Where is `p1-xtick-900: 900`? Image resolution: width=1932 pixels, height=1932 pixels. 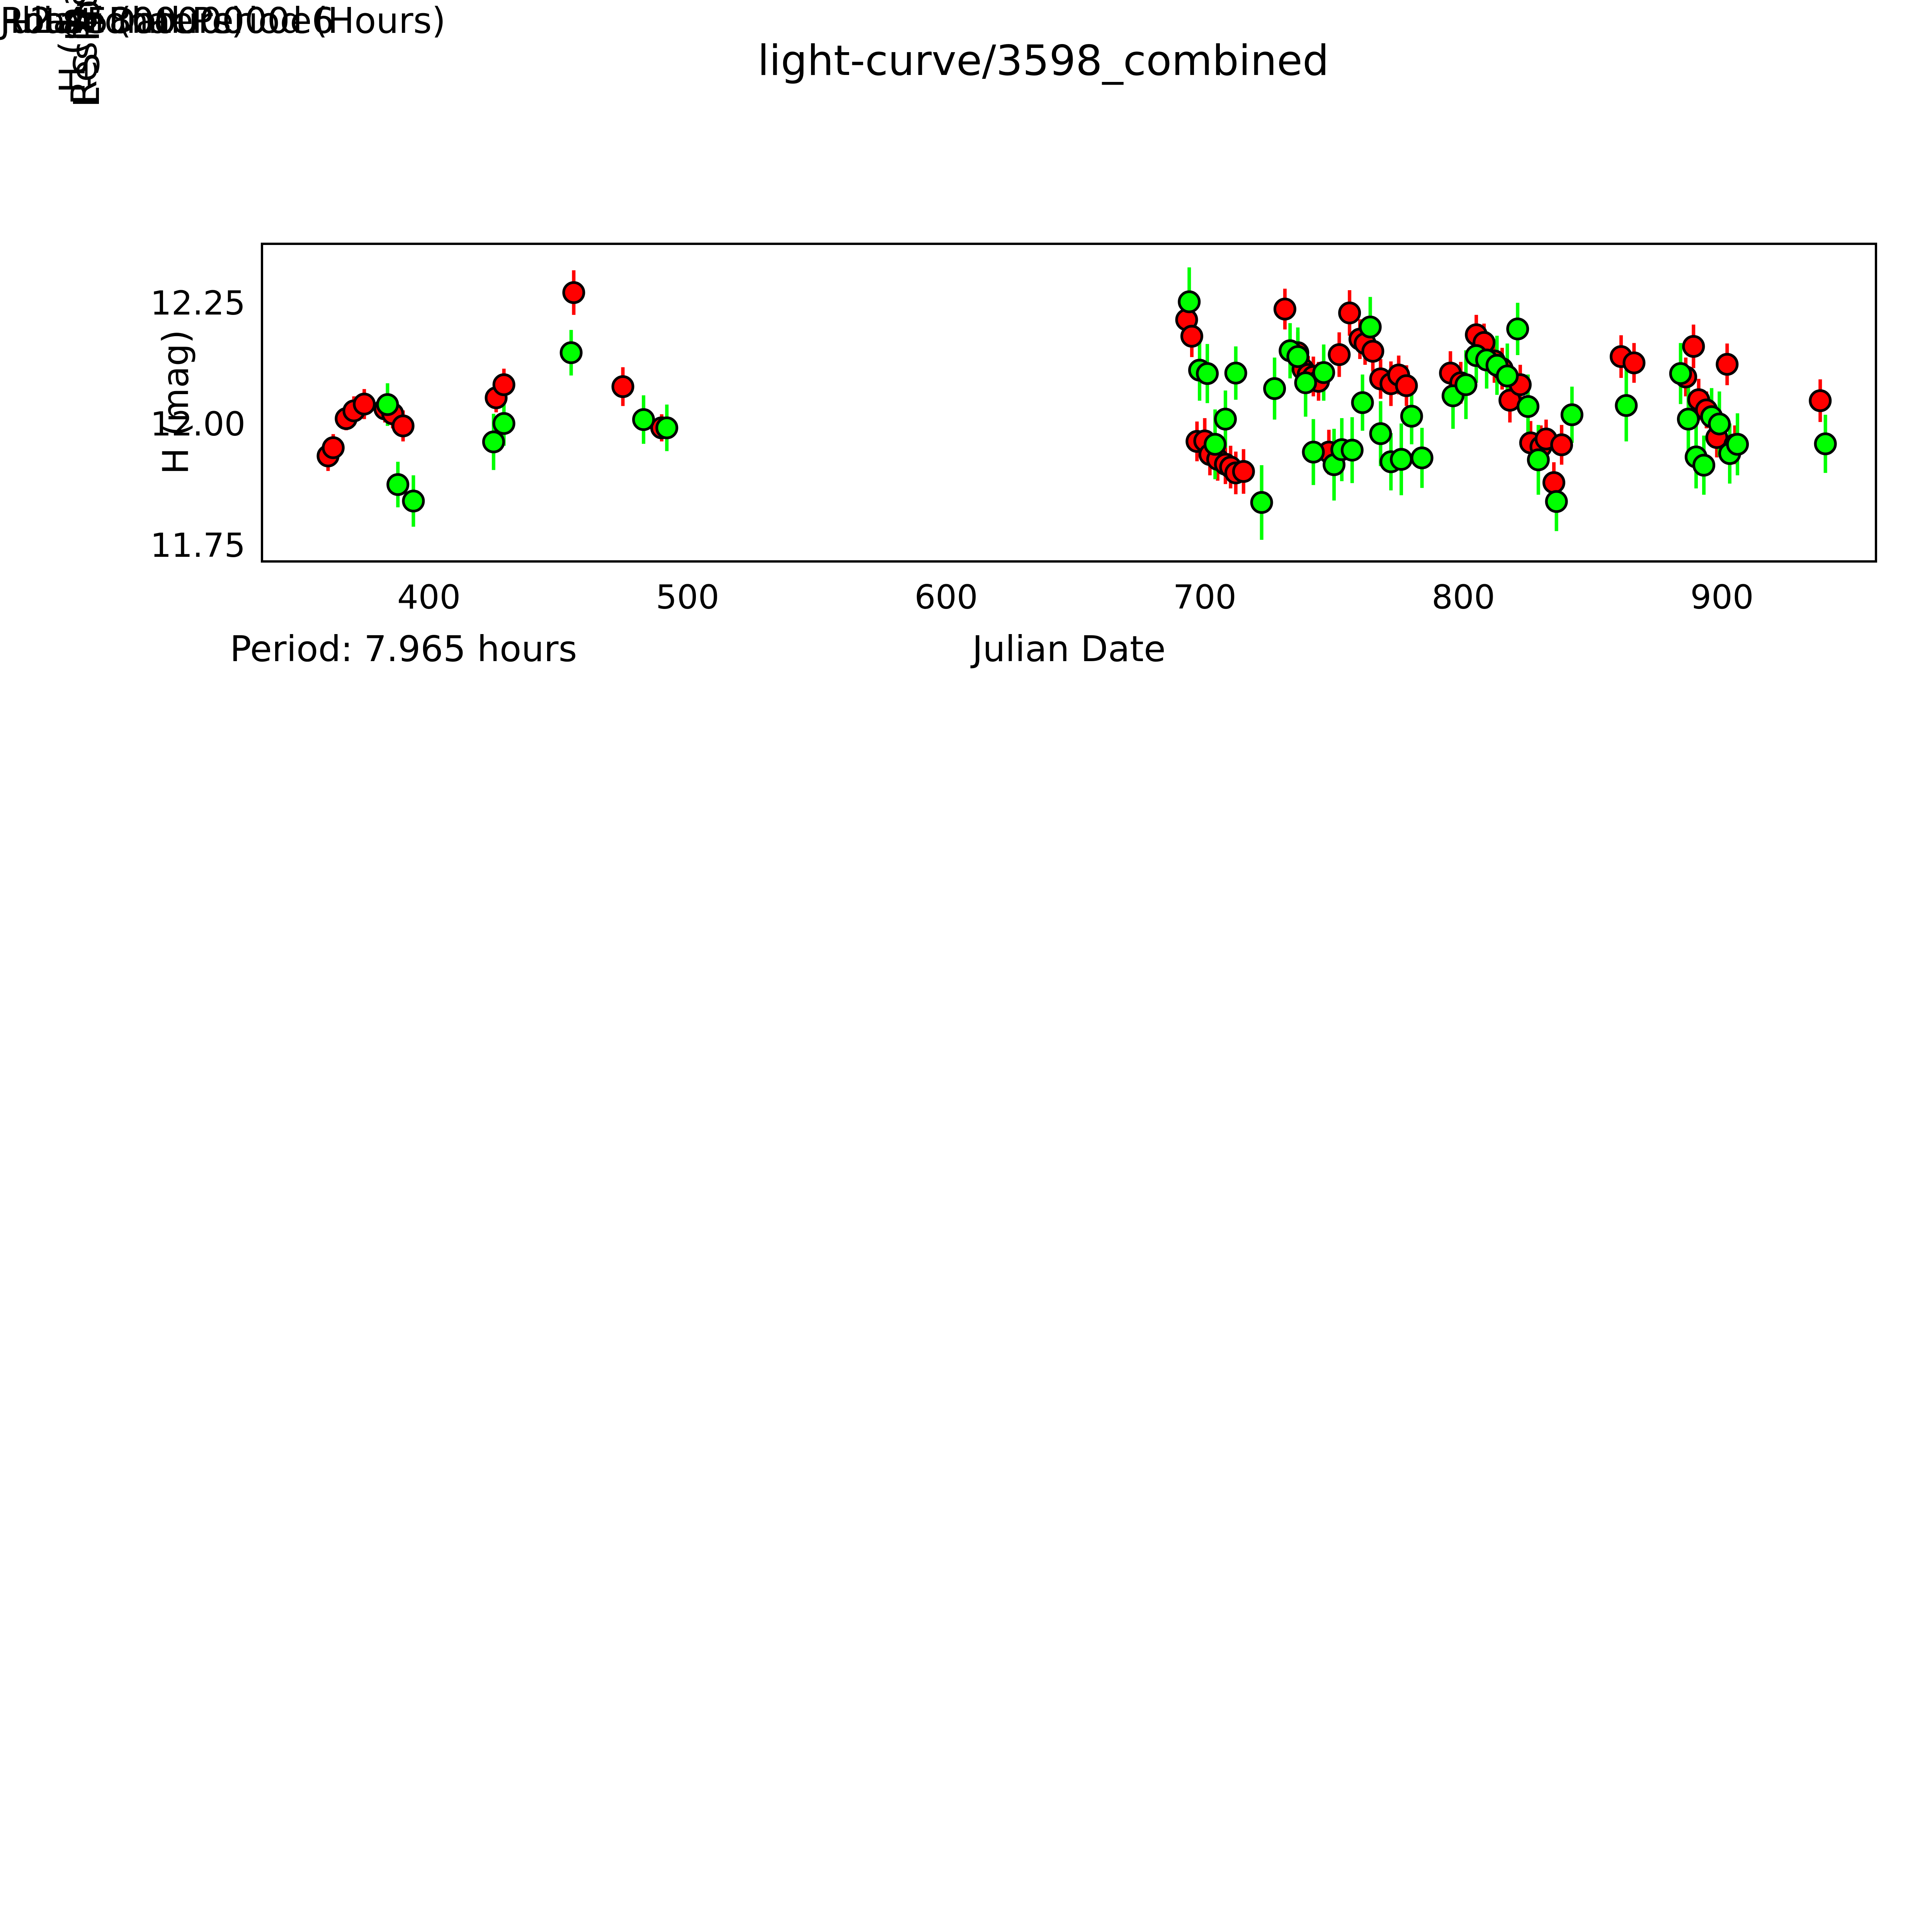 p1-xtick-900: 900 is located at coordinates (1722, 597).